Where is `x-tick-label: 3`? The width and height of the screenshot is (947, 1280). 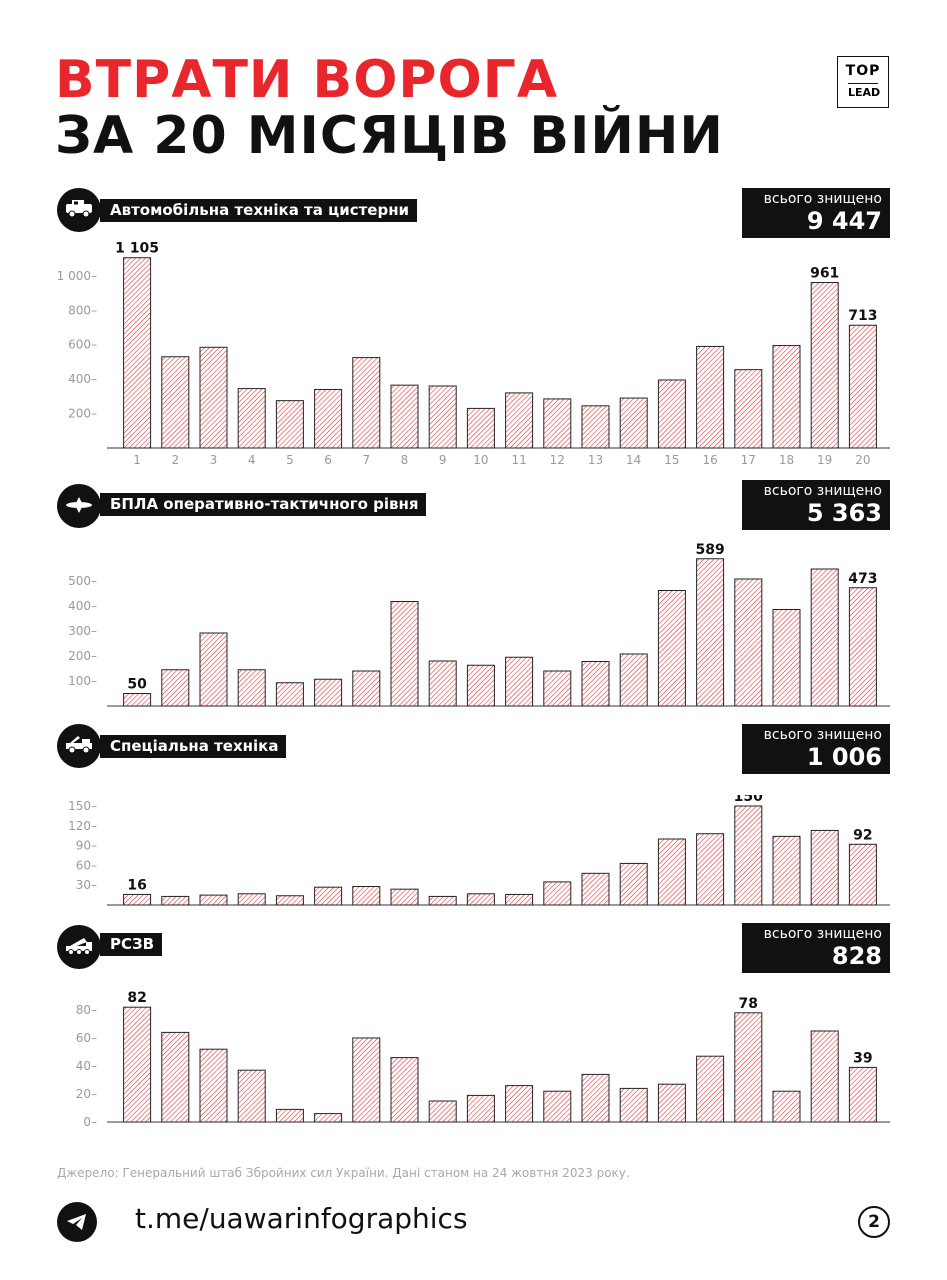 x-tick-label: 3 is located at coordinates (214, 460).